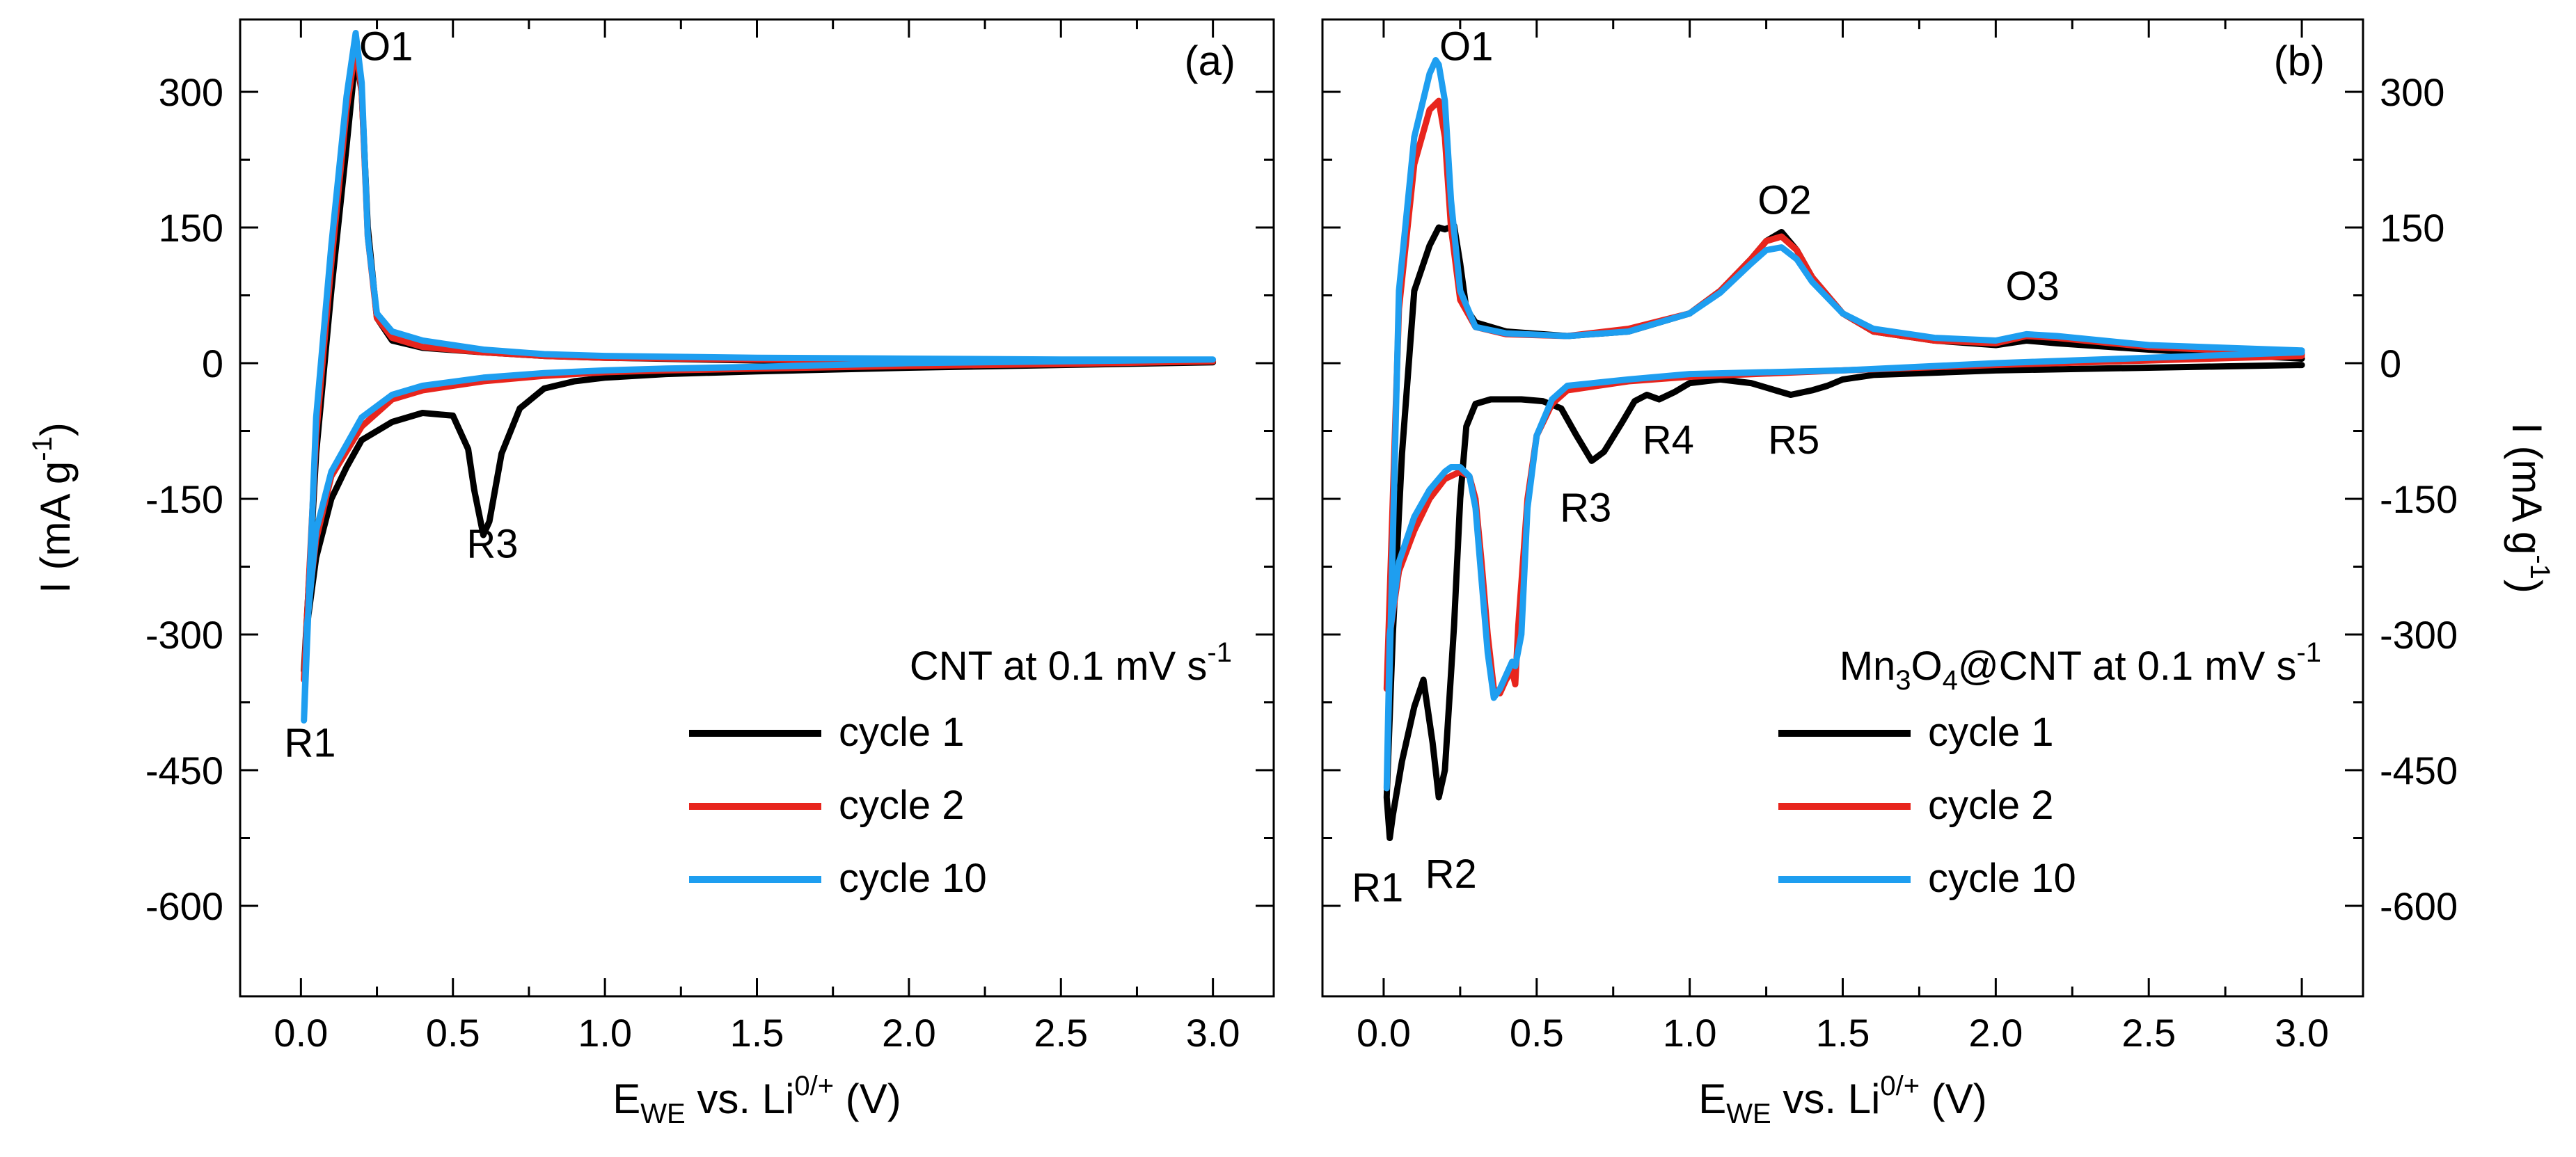 Image resolution: width=2576 pixels, height=1157 pixels. I want to click on legend-title: Mn3O4@CNT at 0.1 mV s-1, so click(2080, 667).